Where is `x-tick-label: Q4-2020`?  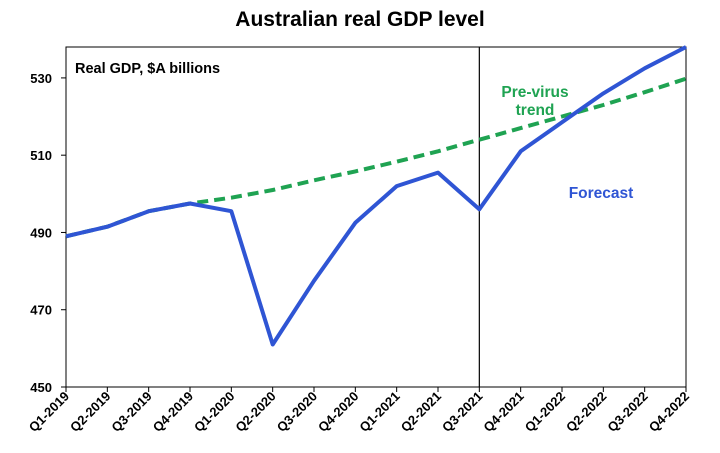 x-tick-label: Q4-2020 is located at coordinates (338, 412).